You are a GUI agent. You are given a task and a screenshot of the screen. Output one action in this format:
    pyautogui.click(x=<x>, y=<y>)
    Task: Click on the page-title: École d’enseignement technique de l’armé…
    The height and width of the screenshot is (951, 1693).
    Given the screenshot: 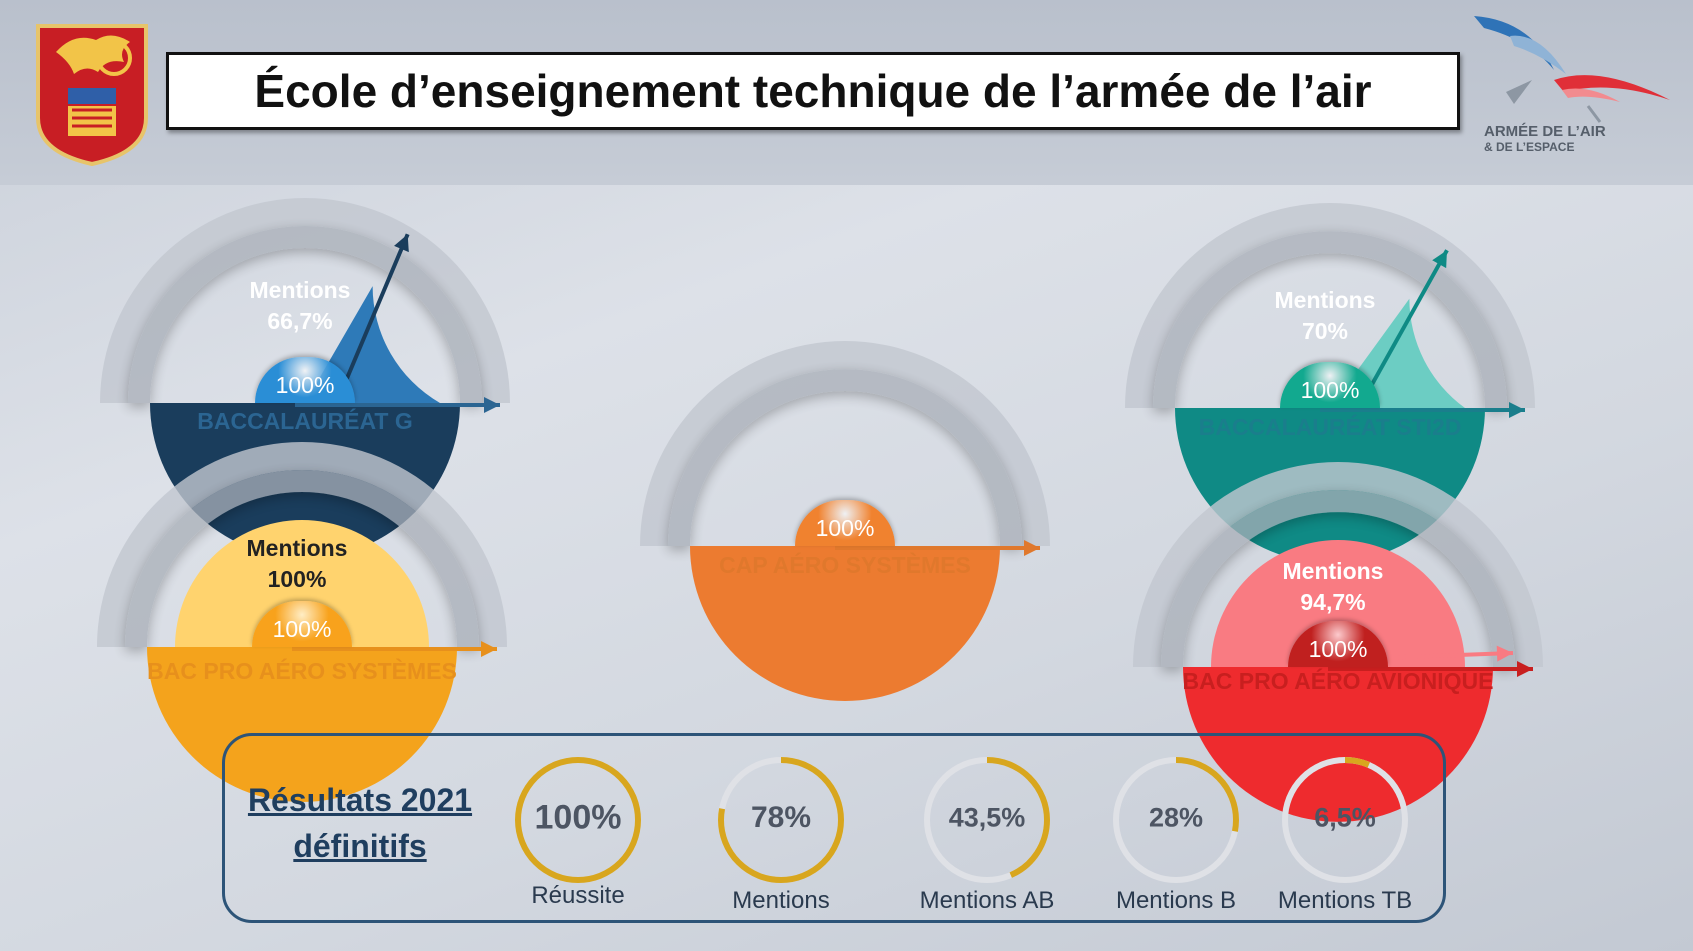 What is the action you would take?
    pyautogui.click(x=813, y=91)
    